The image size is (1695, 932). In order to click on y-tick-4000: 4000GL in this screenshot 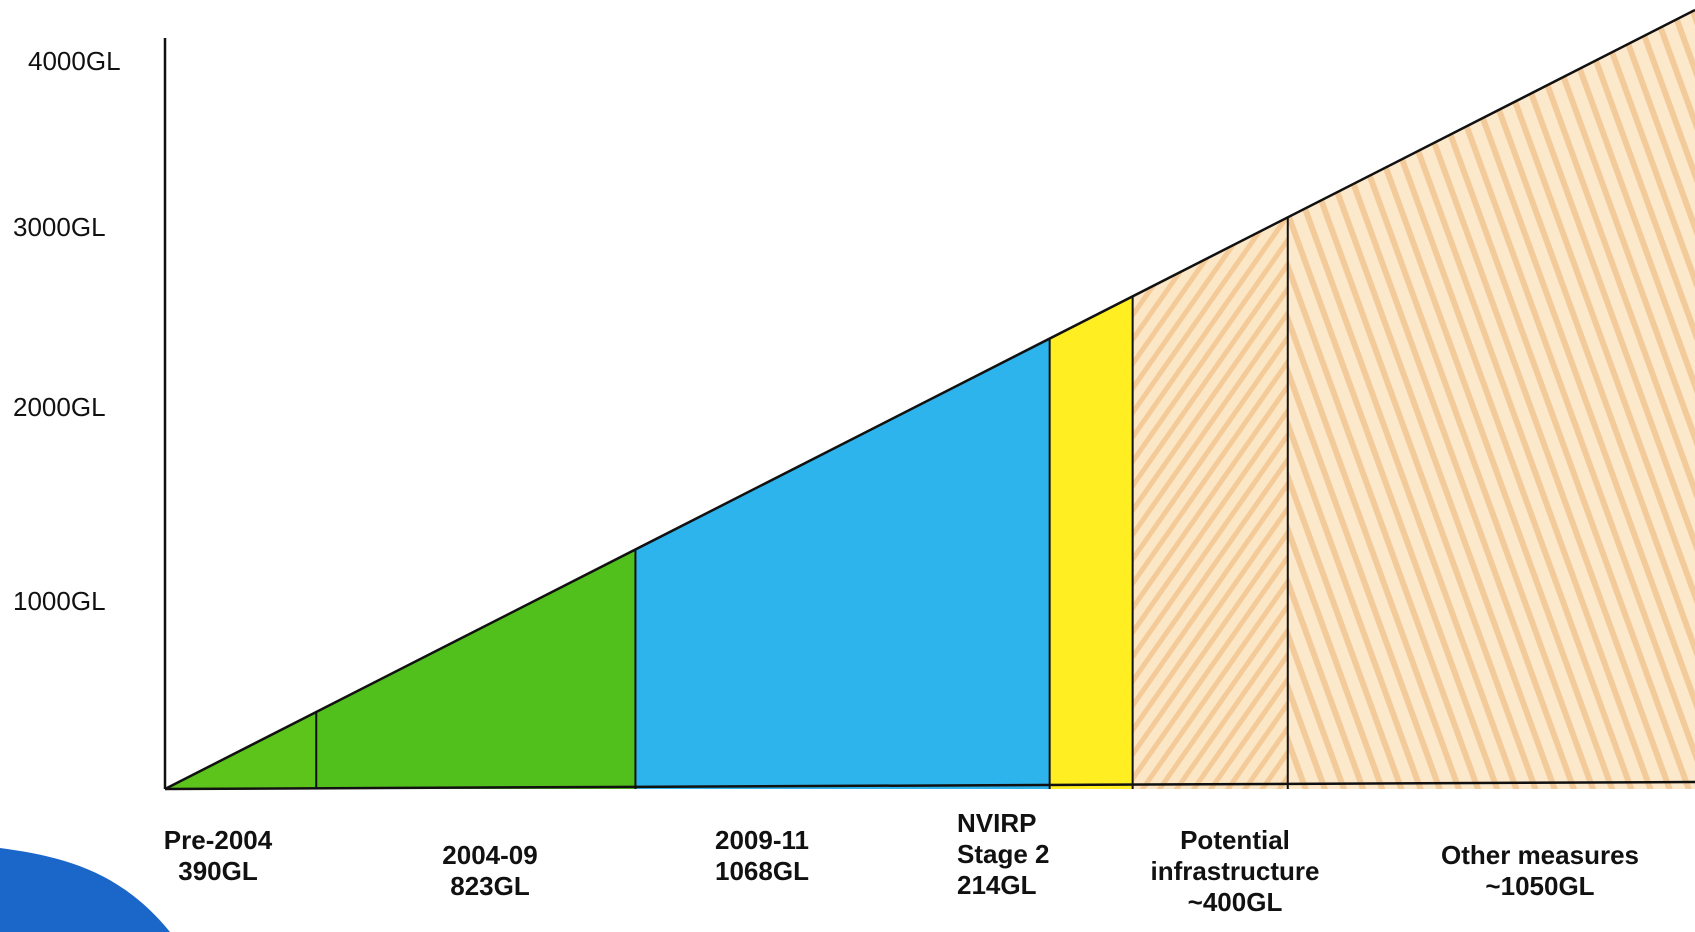, I will do `click(74, 61)`.